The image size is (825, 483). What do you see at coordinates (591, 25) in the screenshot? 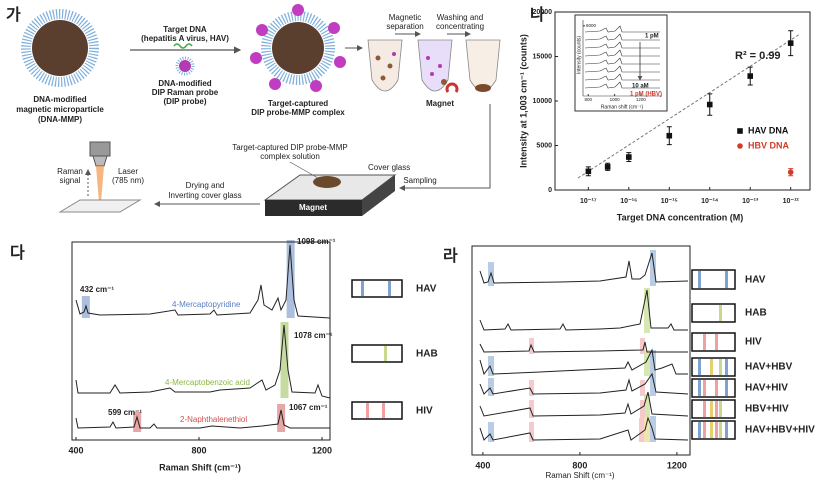
I see `inset-y-tick-label: 6000` at bounding box center [591, 25].